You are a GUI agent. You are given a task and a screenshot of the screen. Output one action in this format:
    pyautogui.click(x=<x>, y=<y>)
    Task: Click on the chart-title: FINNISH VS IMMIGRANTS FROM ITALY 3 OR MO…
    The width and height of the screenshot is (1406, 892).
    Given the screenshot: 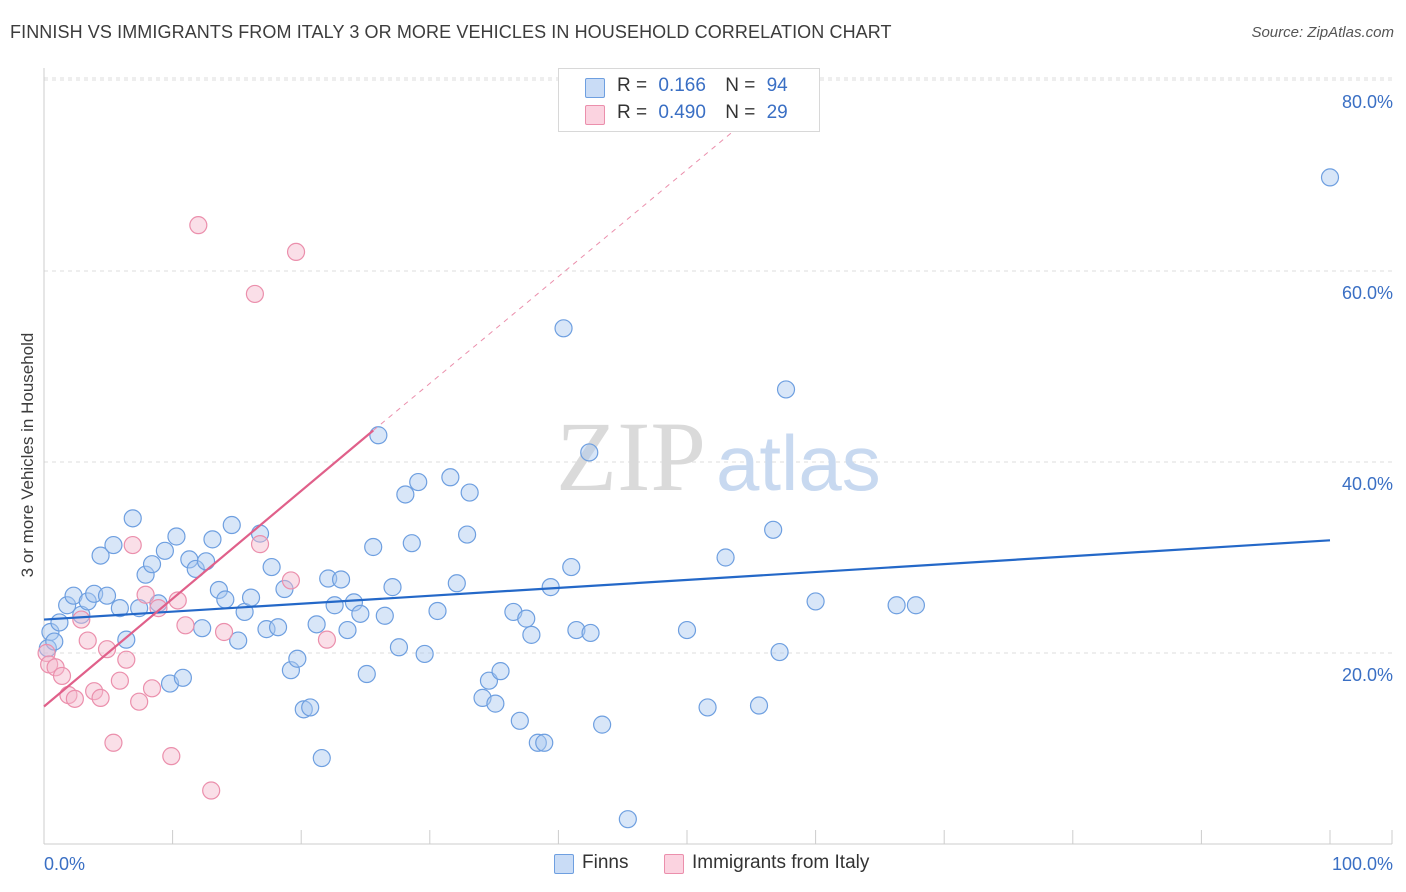 What is the action you would take?
    pyautogui.click(x=451, y=32)
    